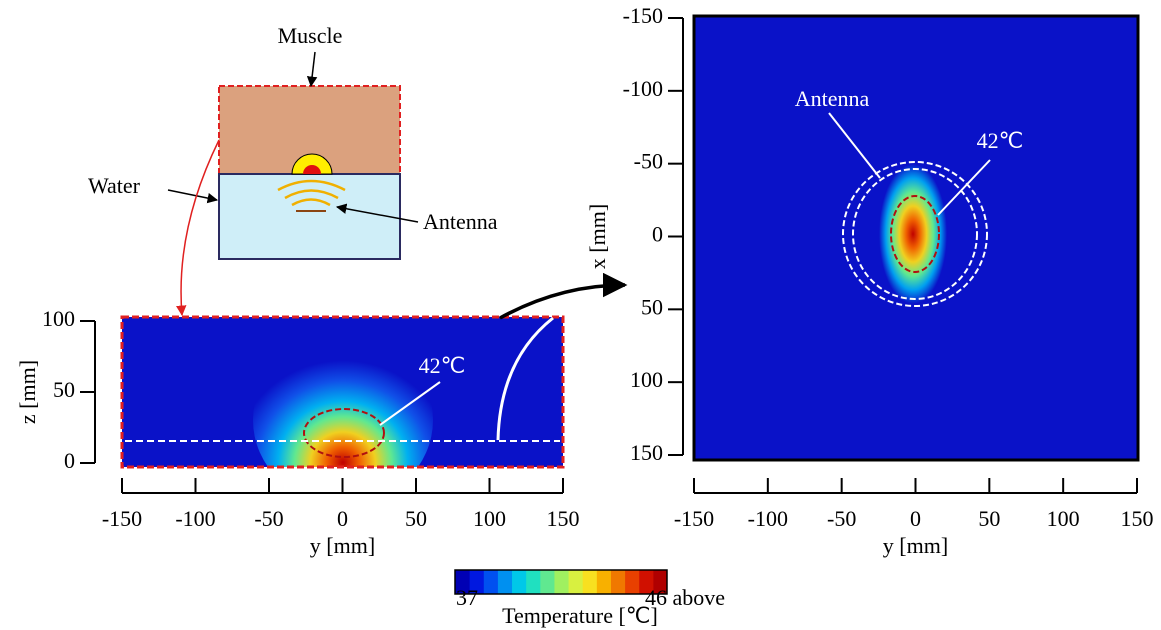 The image size is (1161, 630). I want to click on y-axis-label: x [mm], so click(597, 236).